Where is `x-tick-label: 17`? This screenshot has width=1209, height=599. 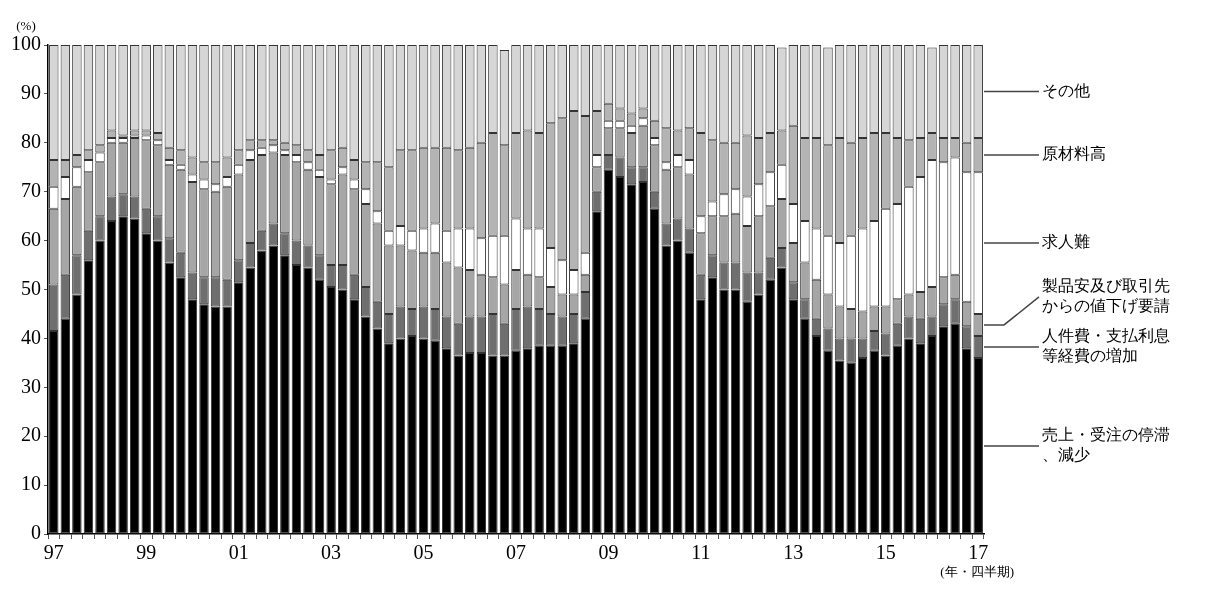 x-tick-label: 17 is located at coordinates (978, 552).